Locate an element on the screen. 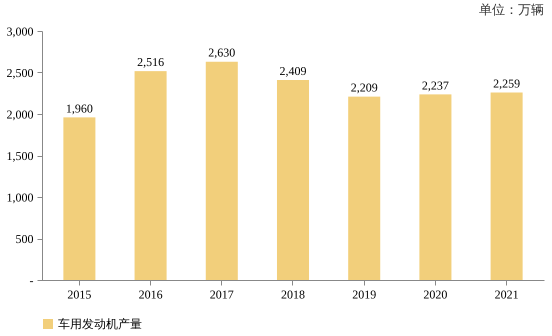 The height and width of the screenshot is (336, 552). y-tick-label: 2,000 is located at coordinates (20, 115).